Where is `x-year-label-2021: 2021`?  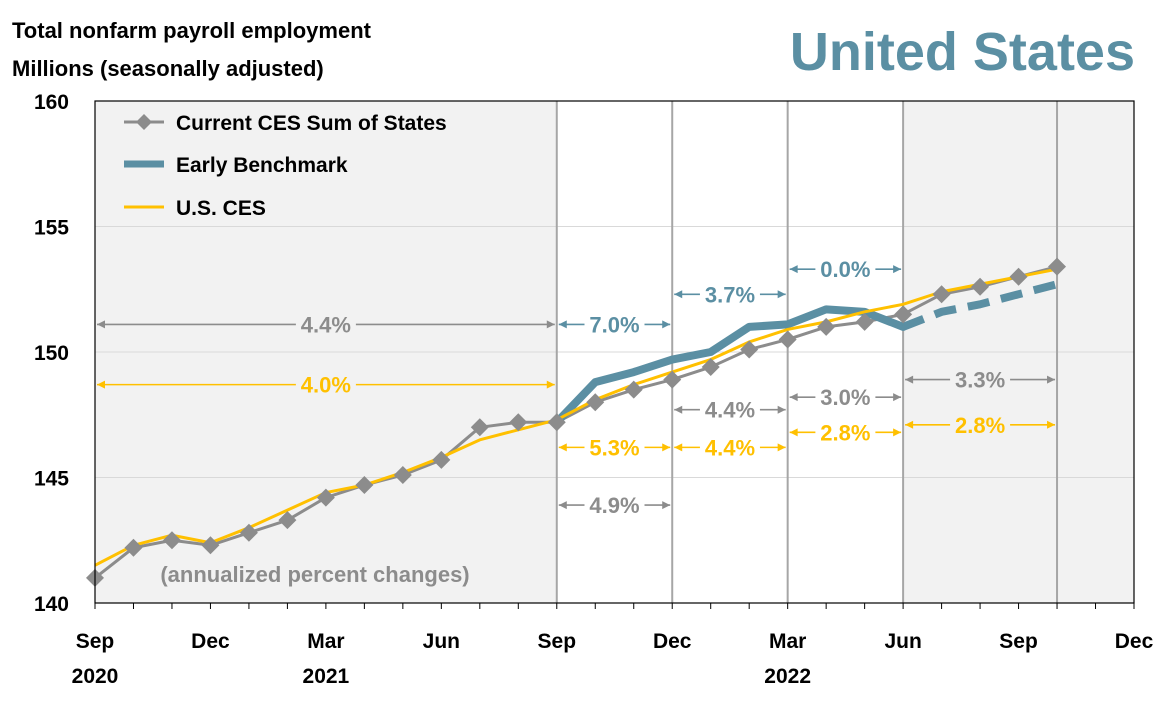
x-year-label-2021: 2021 is located at coordinates (326, 676).